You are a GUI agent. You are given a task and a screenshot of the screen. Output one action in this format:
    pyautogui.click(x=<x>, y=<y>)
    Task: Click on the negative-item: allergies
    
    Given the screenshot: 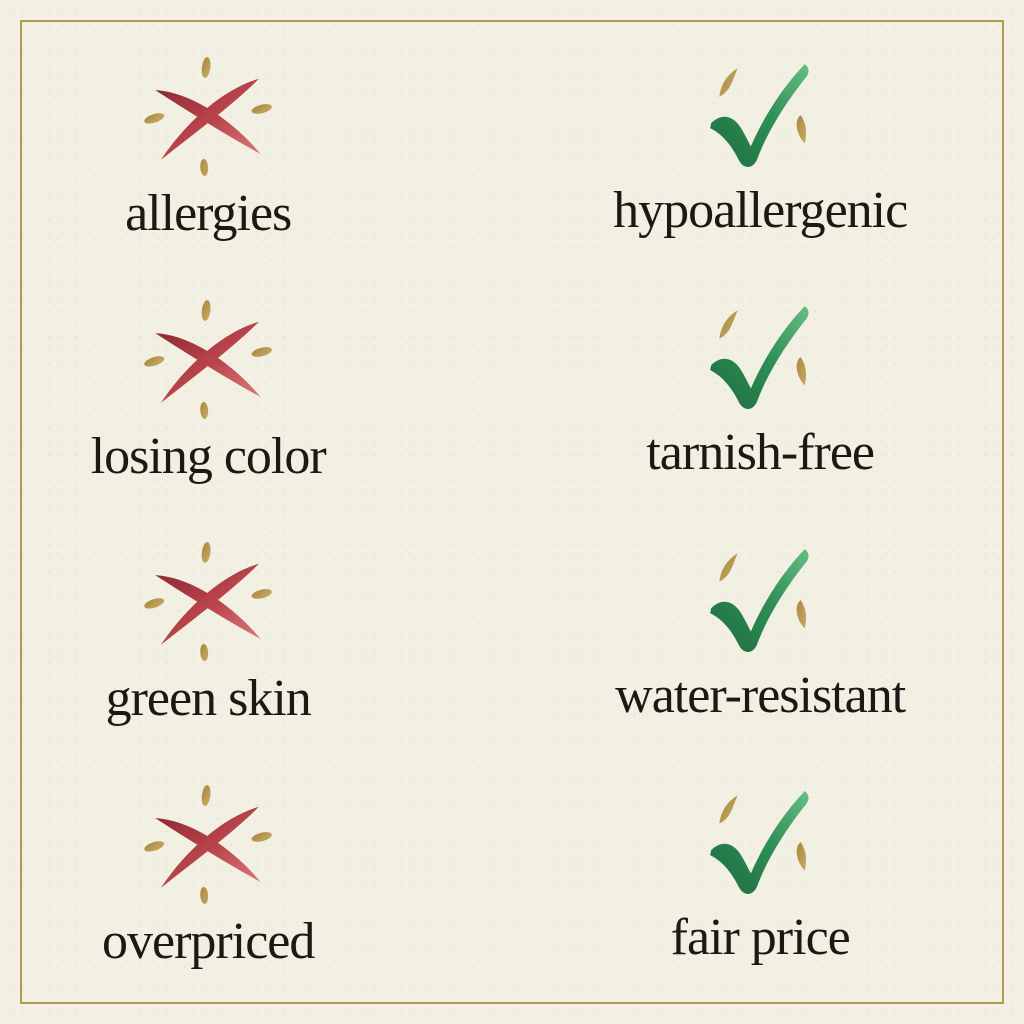 What is the action you would take?
    pyautogui.click(x=208, y=149)
    